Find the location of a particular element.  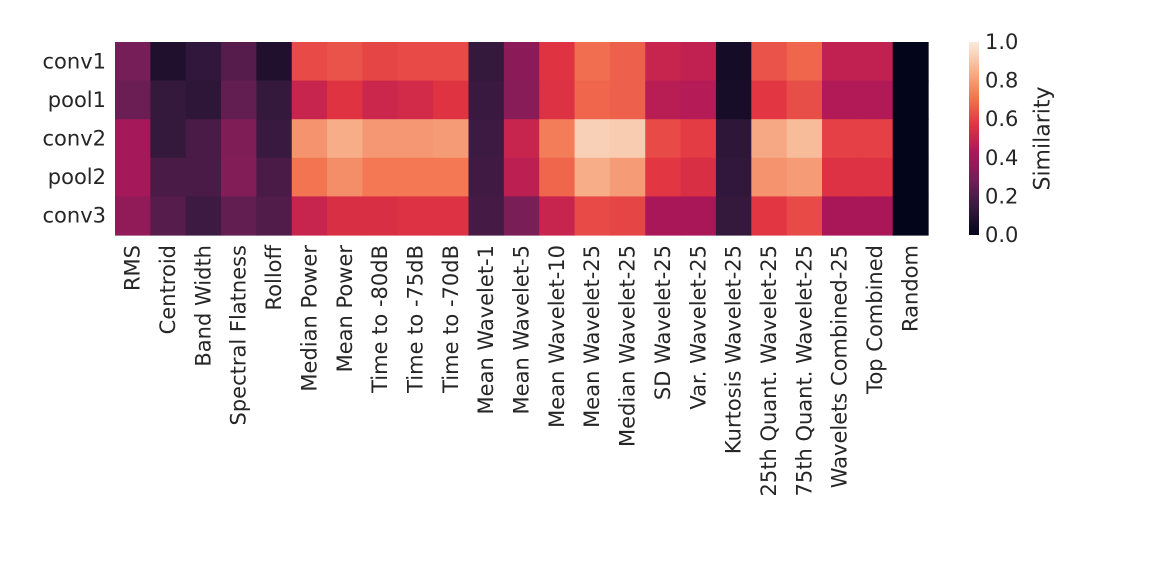

column-label: Time to -80dB is located at coordinates (380, 319).